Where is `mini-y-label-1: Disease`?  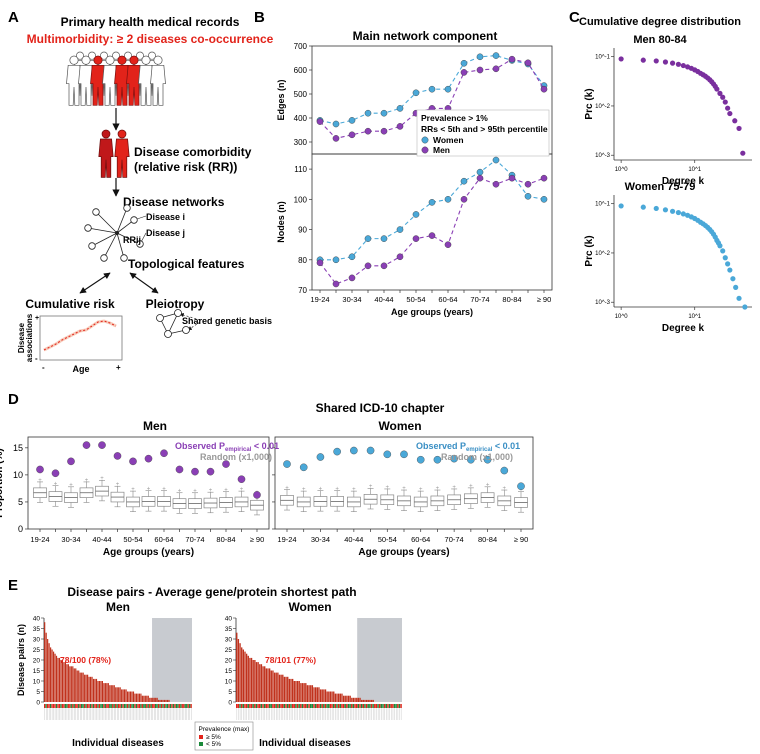
mini-y-label-1: Disease is located at coordinates (21, 337).